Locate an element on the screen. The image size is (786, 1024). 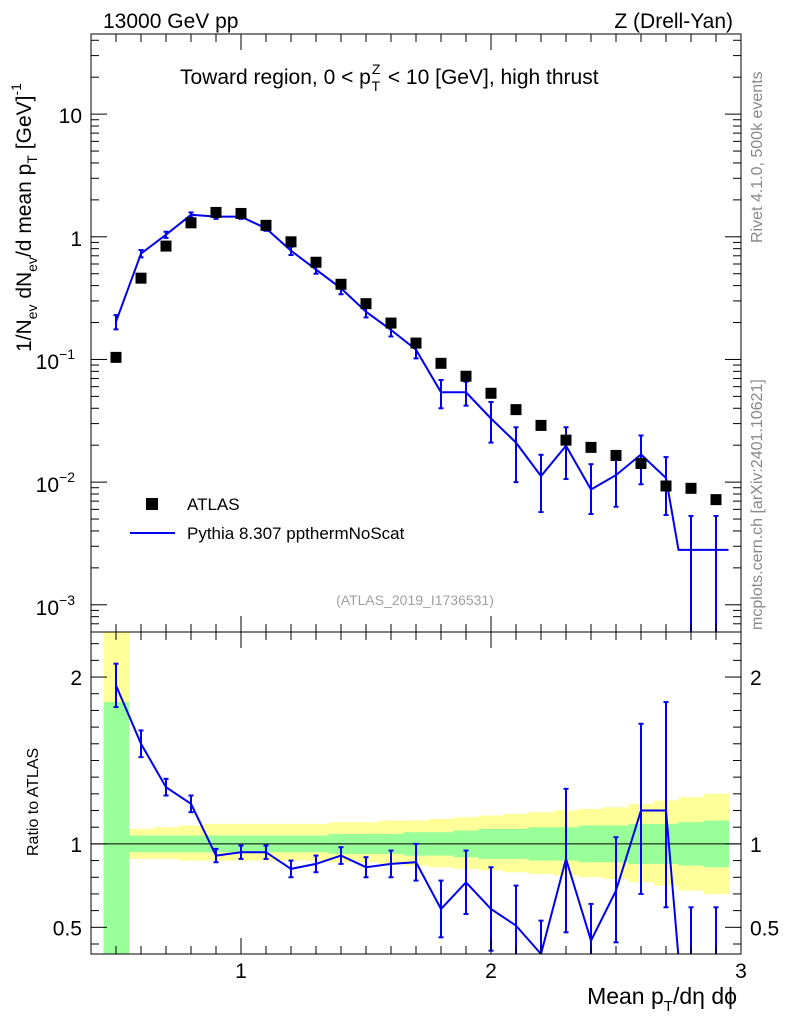
ytick-label-0.01: 10⁻² is located at coordinates (56, 483).